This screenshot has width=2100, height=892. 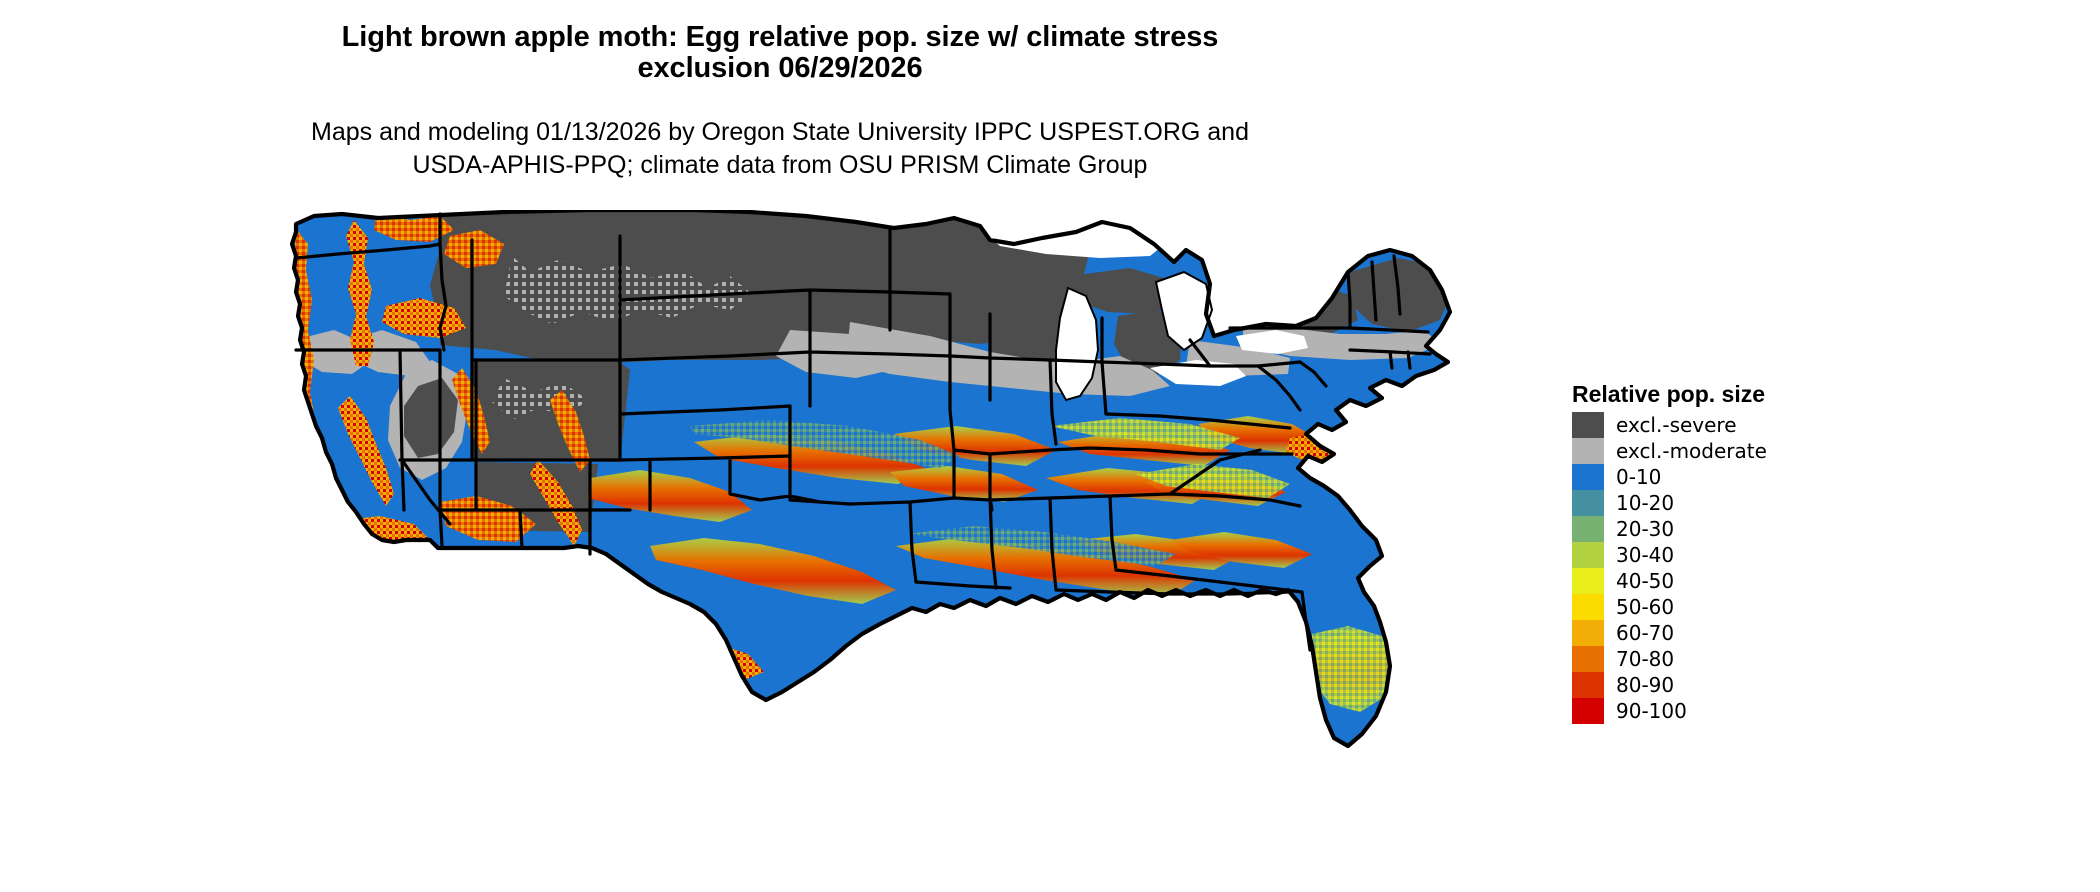 I want to click on hotband-sierra-nevada, so click(x=366, y=451).